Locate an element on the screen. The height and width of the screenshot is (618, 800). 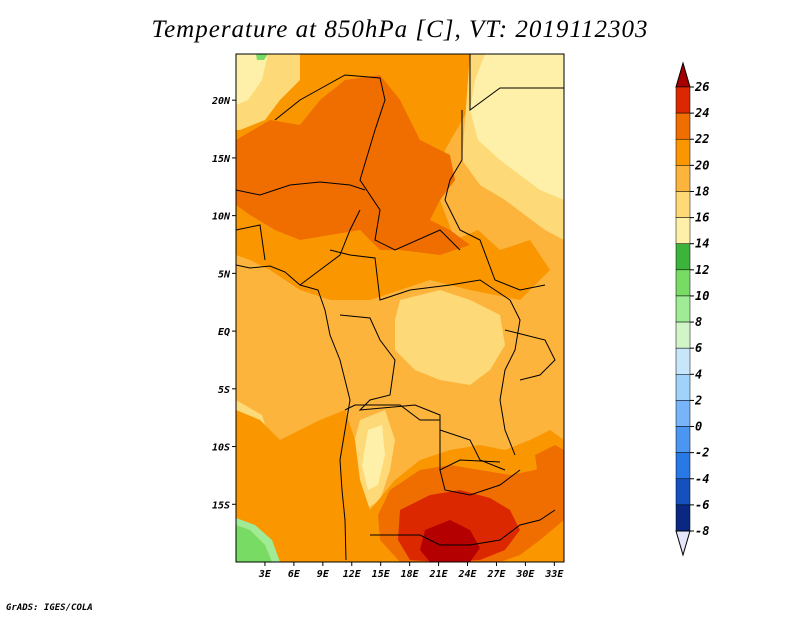
colorbar-label: 0 is located at coordinates (698, 427).